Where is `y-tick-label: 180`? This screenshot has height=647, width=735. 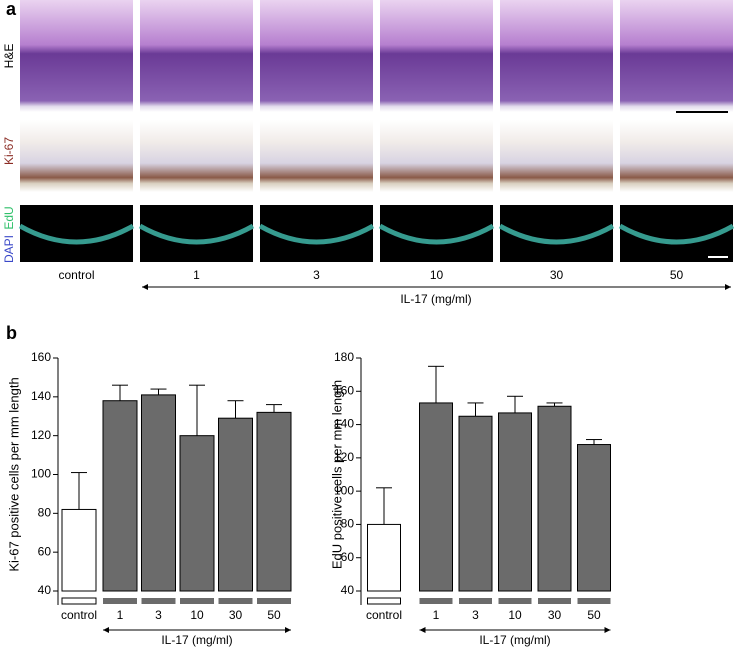 y-tick-label: 180 is located at coordinates (344, 357).